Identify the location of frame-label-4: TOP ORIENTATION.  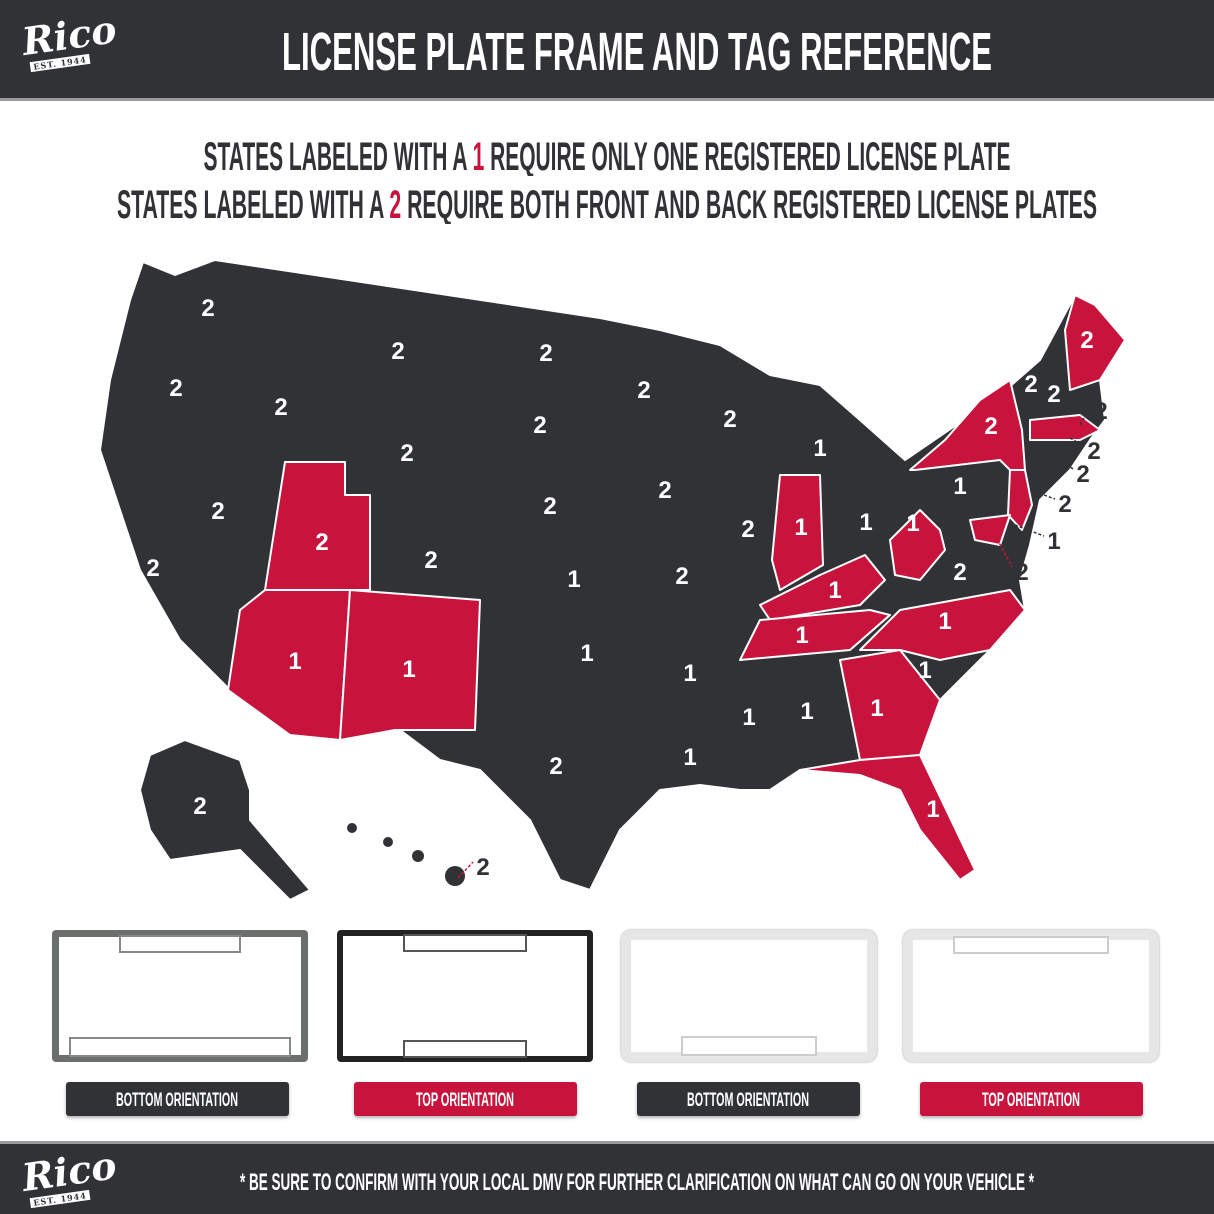
(1031, 1099).